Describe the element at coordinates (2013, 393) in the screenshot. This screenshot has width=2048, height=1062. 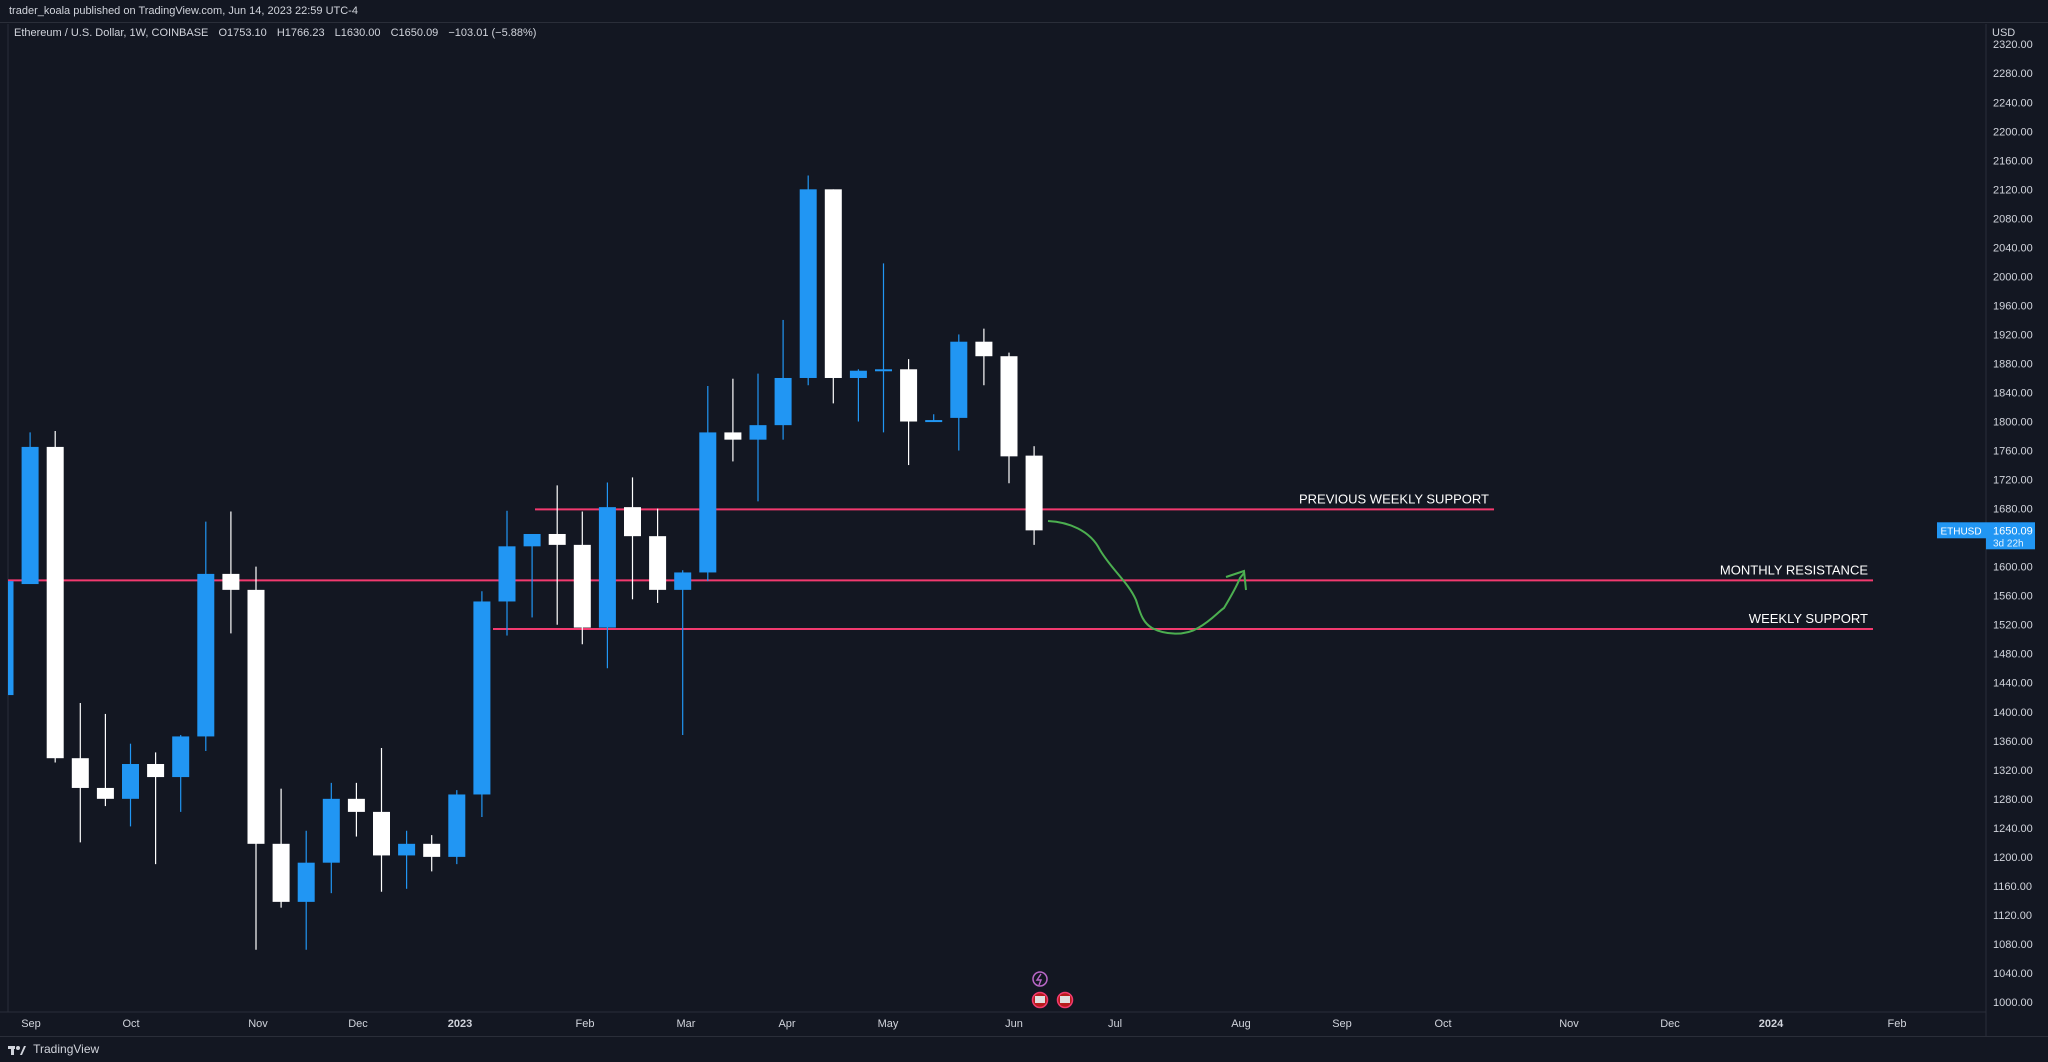
I see `price-tick-label: 1840.00` at that location.